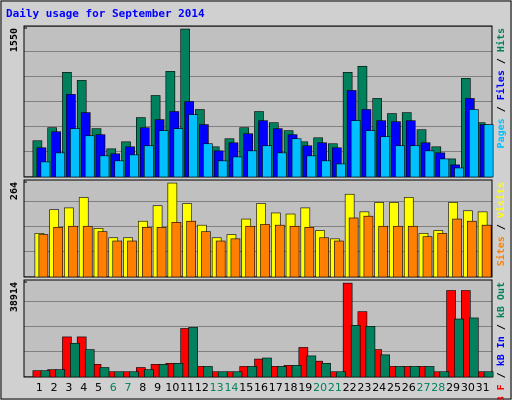 The height and width of the screenshot is (400, 512). What do you see at coordinates (483, 387) in the screenshot?
I see `x-tick-label: 31` at bounding box center [483, 387].